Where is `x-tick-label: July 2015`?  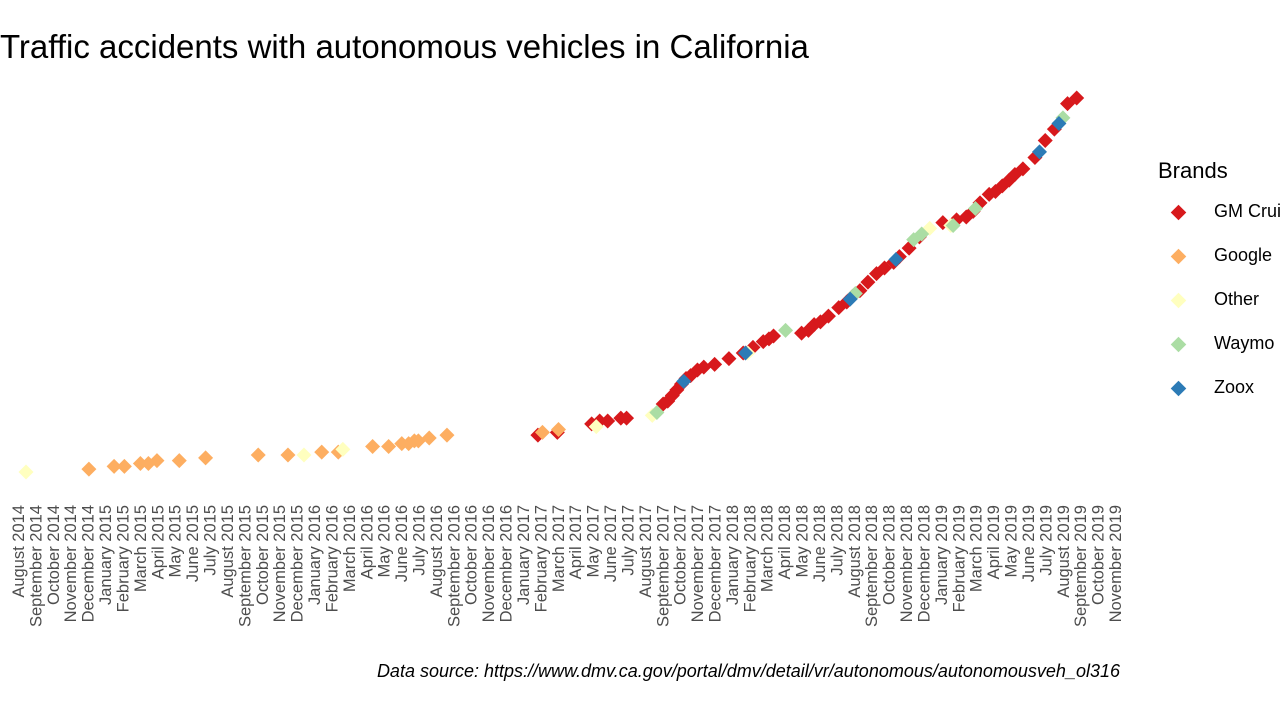 x-tick-label: July 2015 is located at coordinates (211, 540).